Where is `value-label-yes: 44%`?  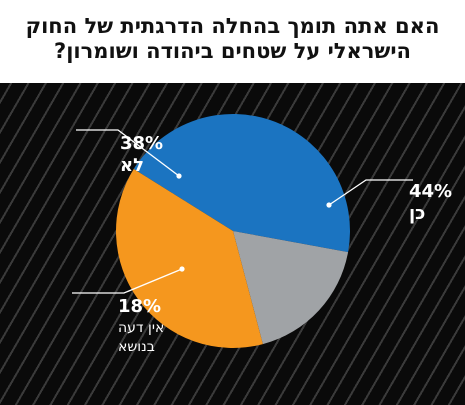 value-label-yes: 44% is located at coordinates (430, 191).